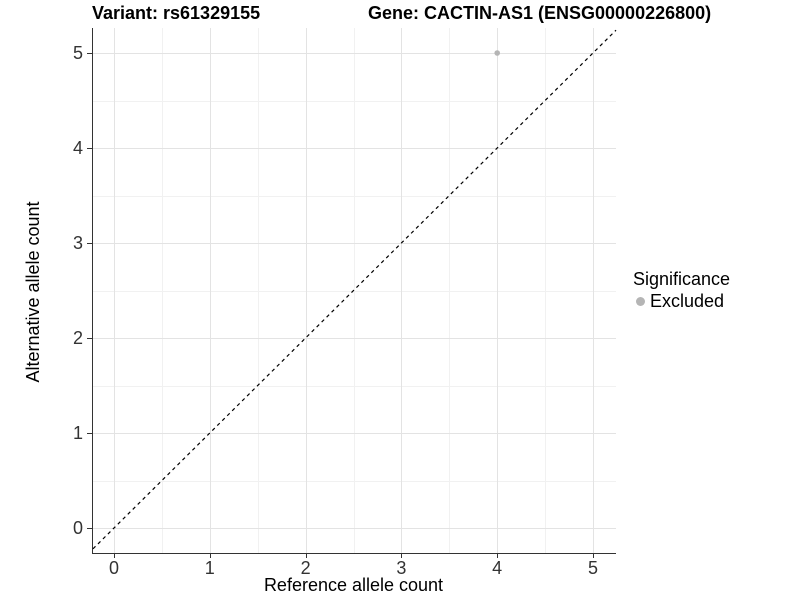  What do you see at coordinates (640, 301) in the screenshot?
I see `excluded-point-icon` at bounding box center [640, 301].